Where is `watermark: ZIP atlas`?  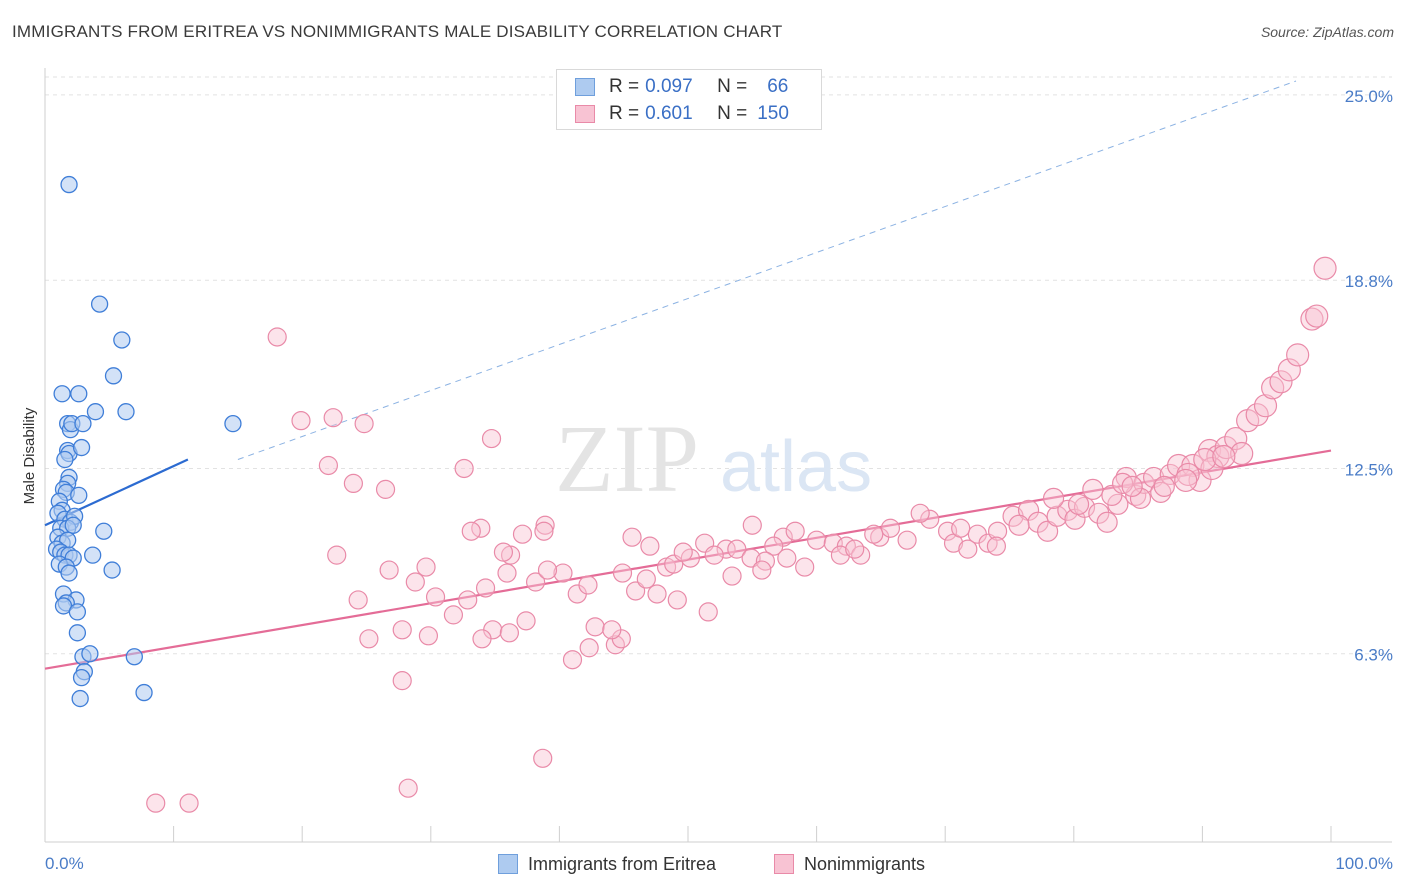 watermark: ZIP atlas is located at coordinates (713, 458).